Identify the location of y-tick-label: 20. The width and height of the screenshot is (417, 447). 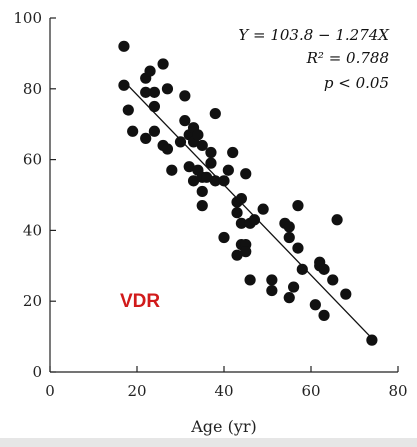
(32, 301).